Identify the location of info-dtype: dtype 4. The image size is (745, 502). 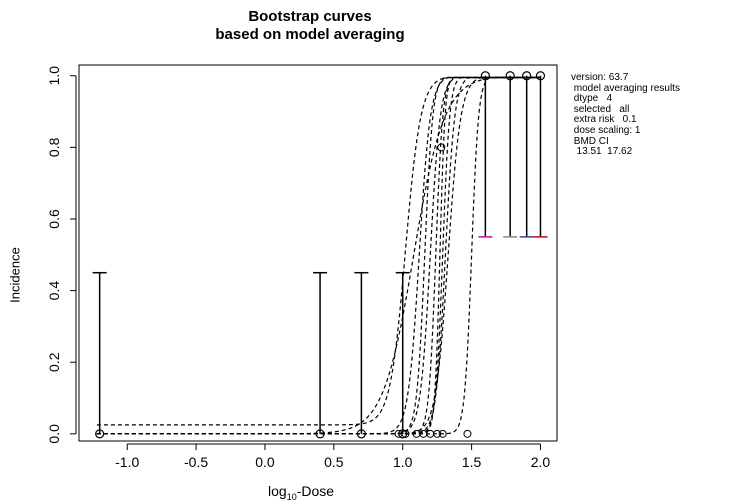
(592, 99).